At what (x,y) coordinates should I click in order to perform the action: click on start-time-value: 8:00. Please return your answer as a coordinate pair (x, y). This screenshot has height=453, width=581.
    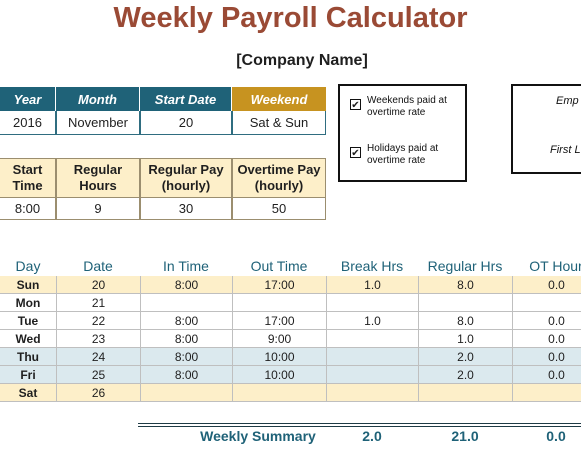
    Looking at the image, I should click on (28, 209).